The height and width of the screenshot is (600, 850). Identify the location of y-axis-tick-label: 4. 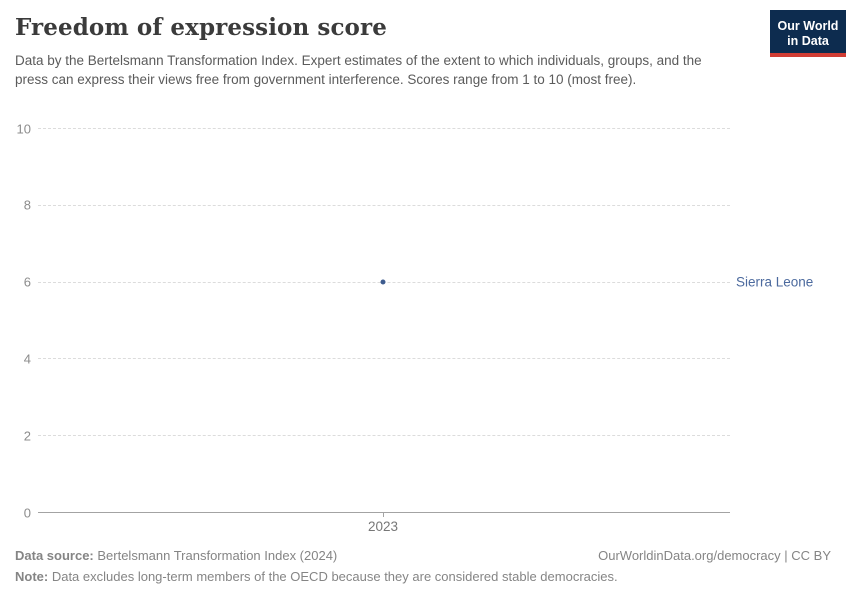
(27, 359).